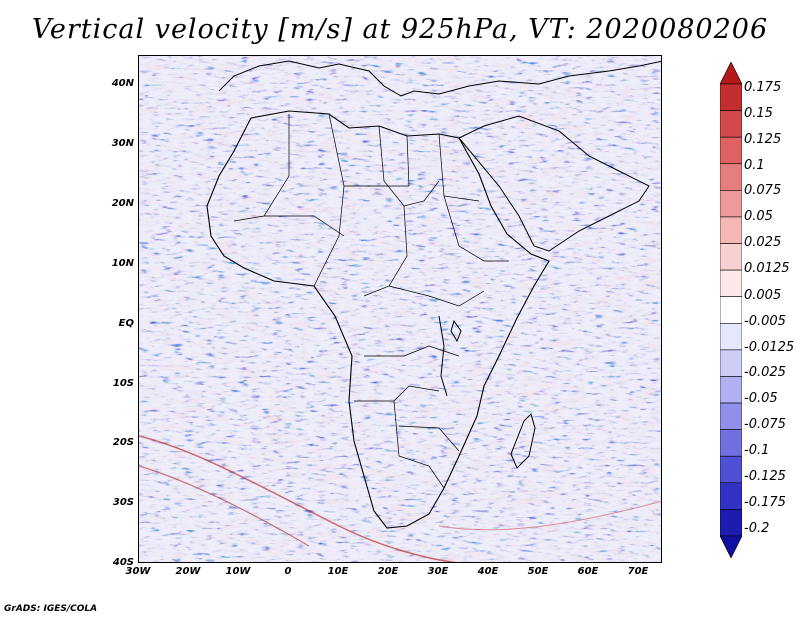 This screenshot has width=800, height=618. I want to click on lat-tick-label: EQ, so click(126, 323).